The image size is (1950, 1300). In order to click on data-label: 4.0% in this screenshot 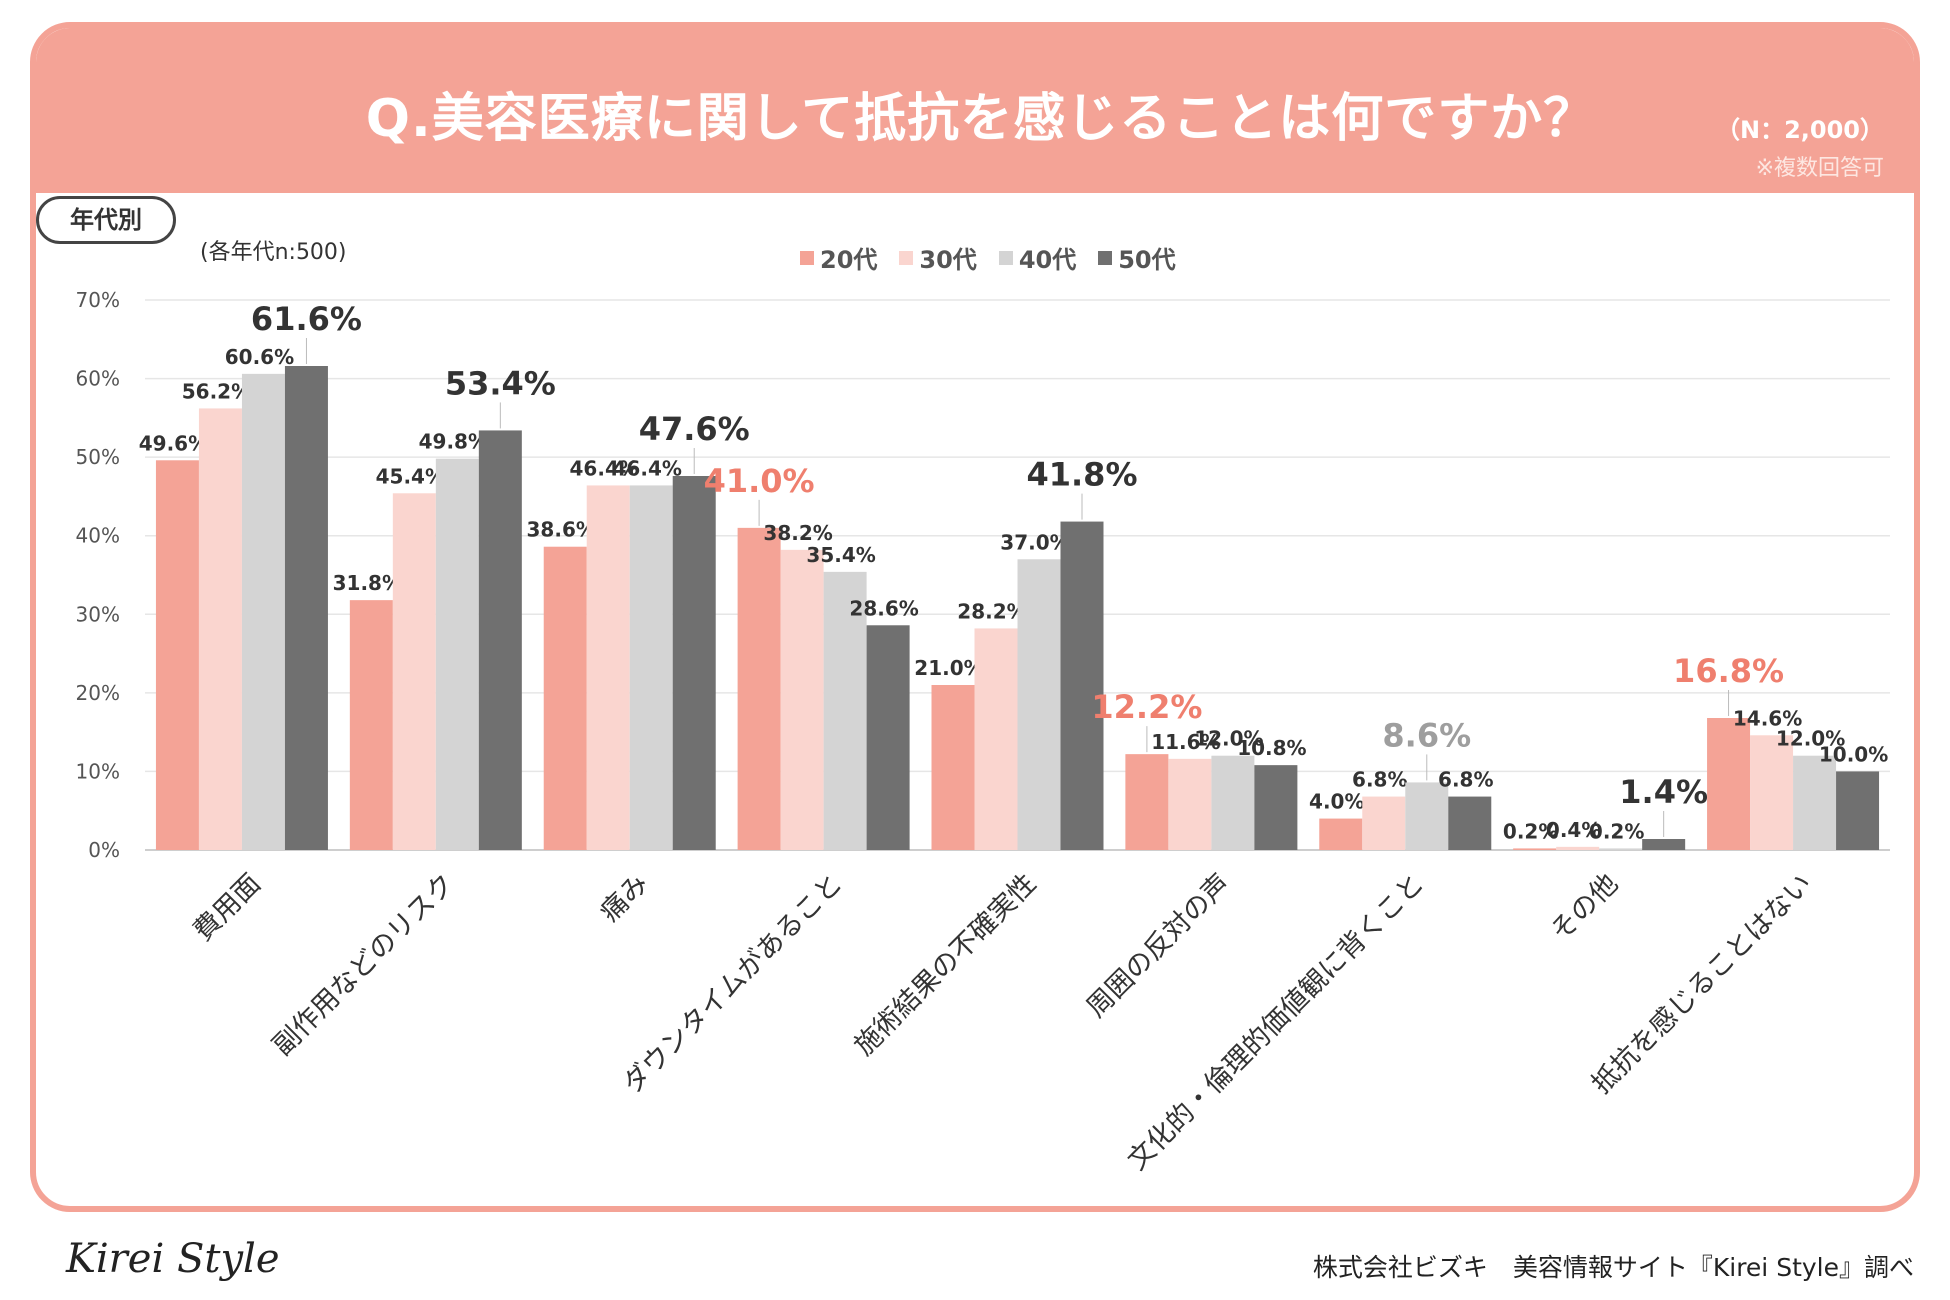, I will do `click(1336, 802)`.